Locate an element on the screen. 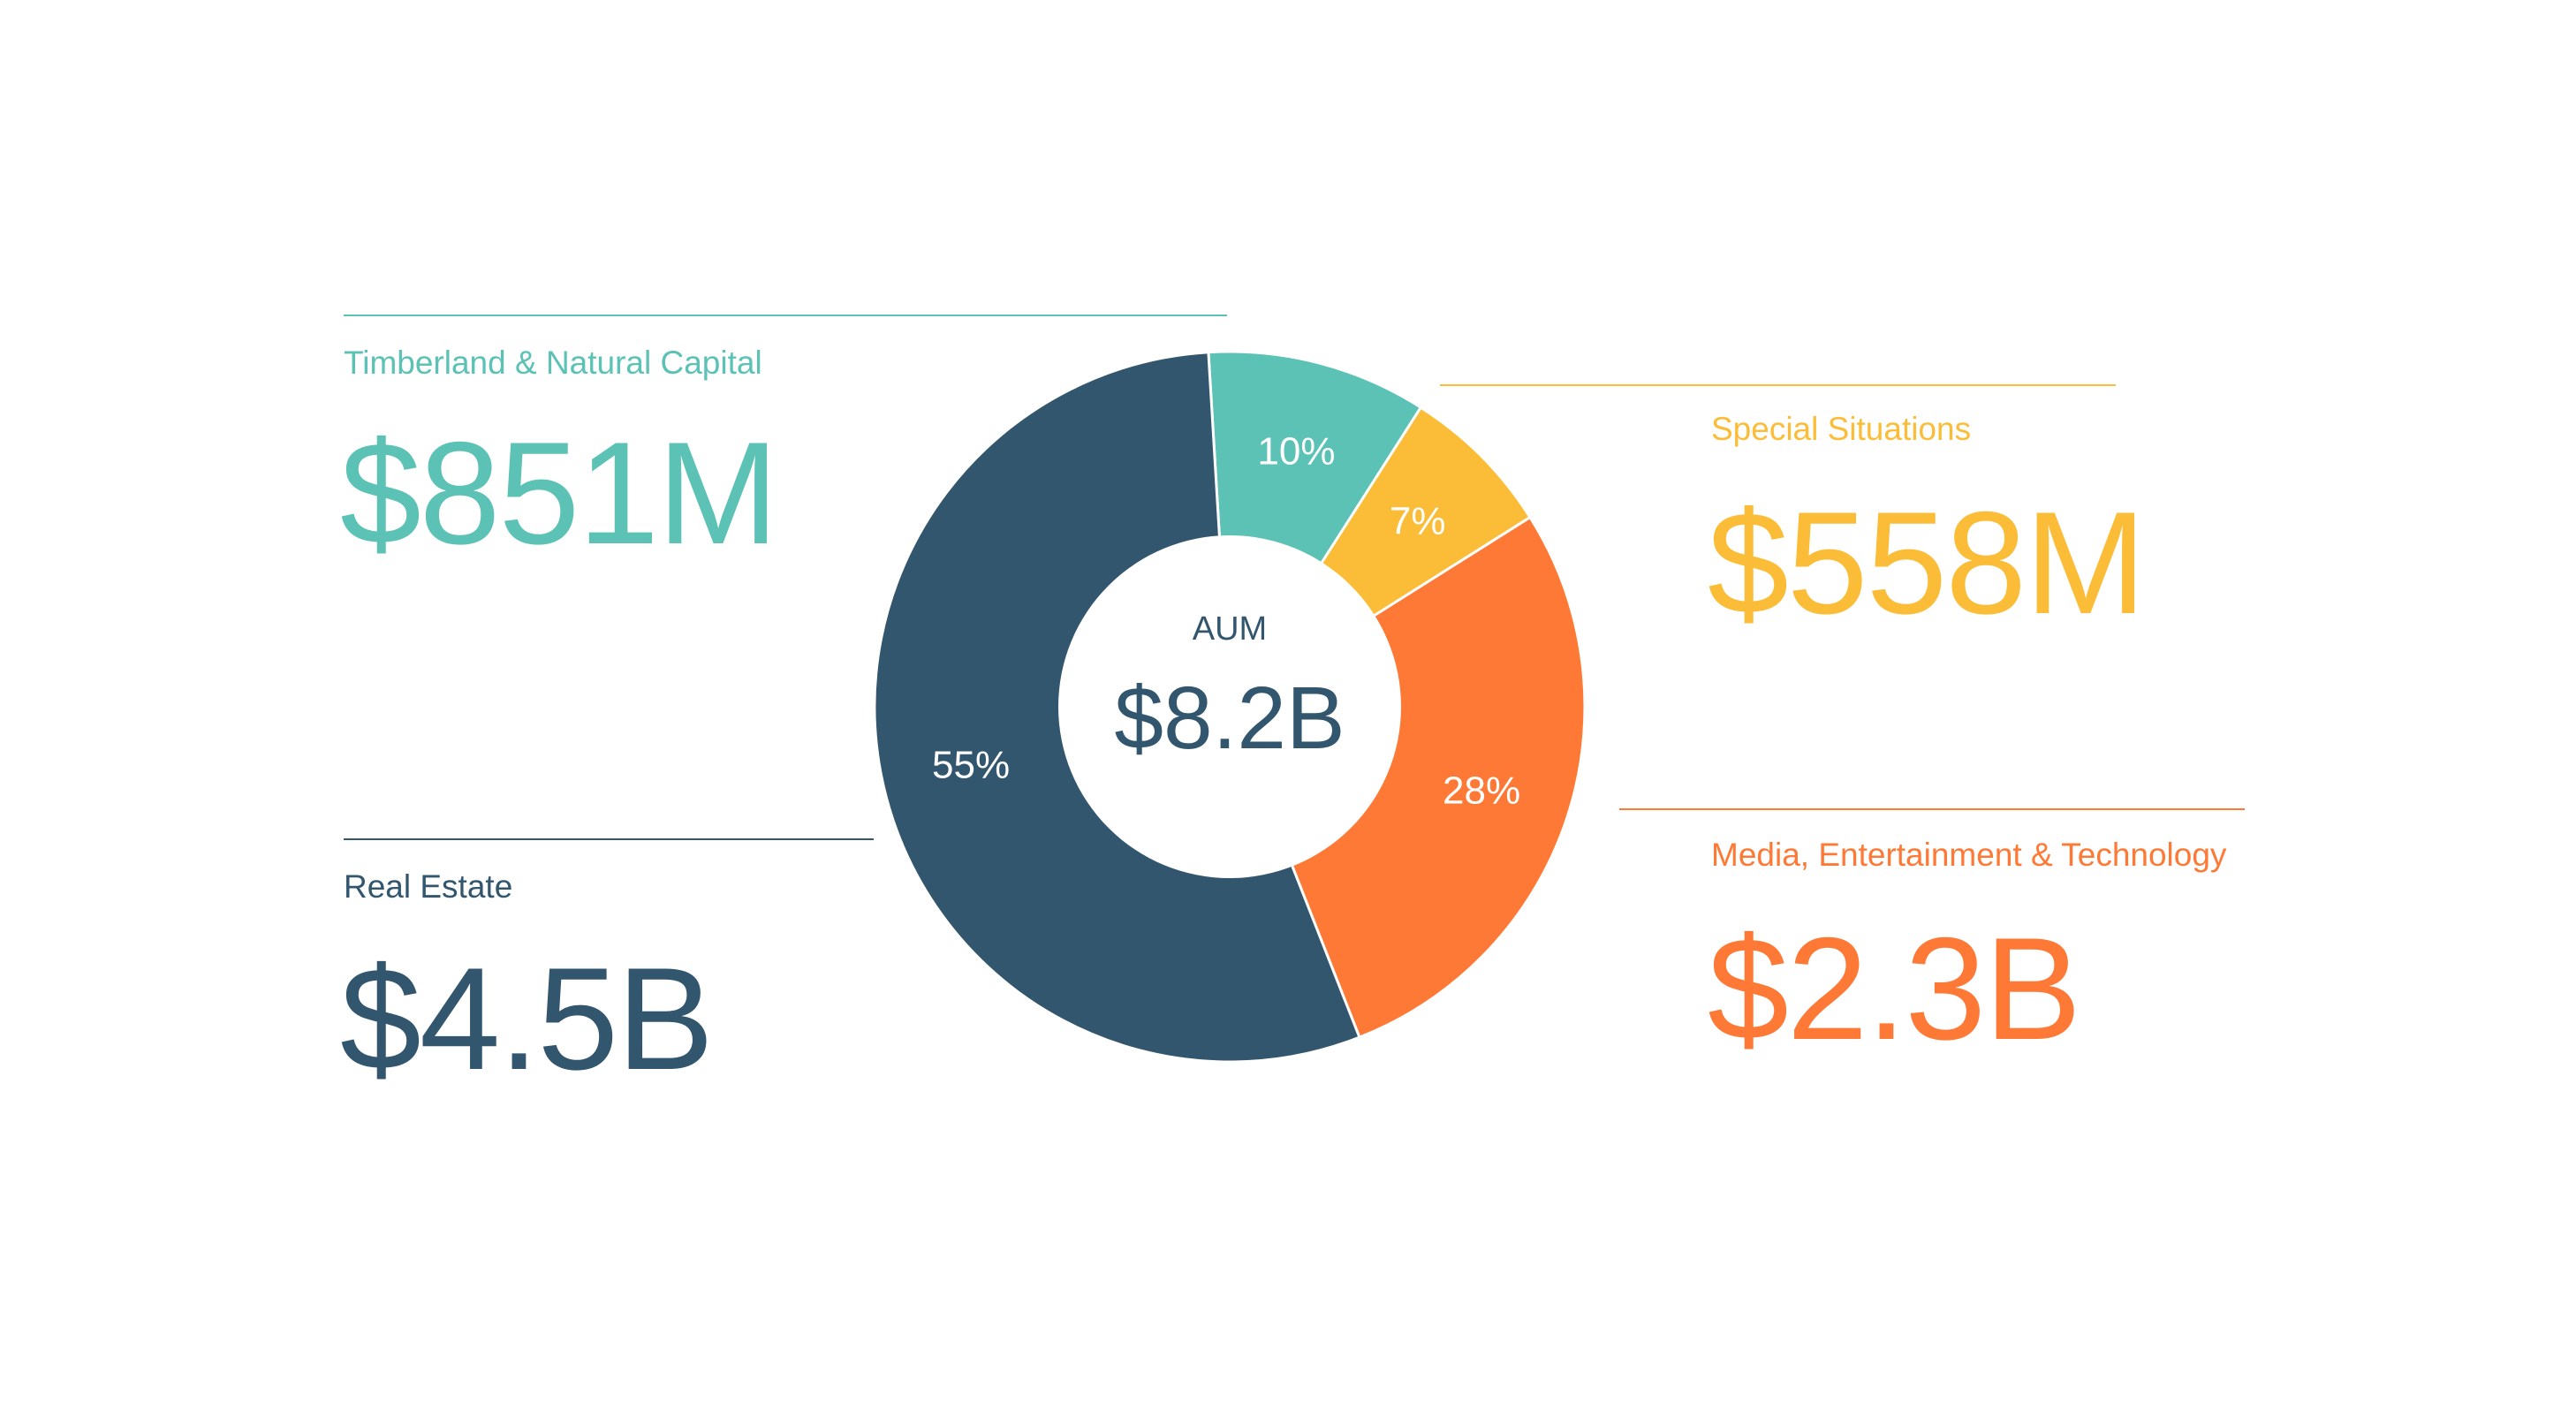 The width and height of the screenshot is (2576, 1402). donut-slice-label-2: 28% is located at coordinates (1482, 791).